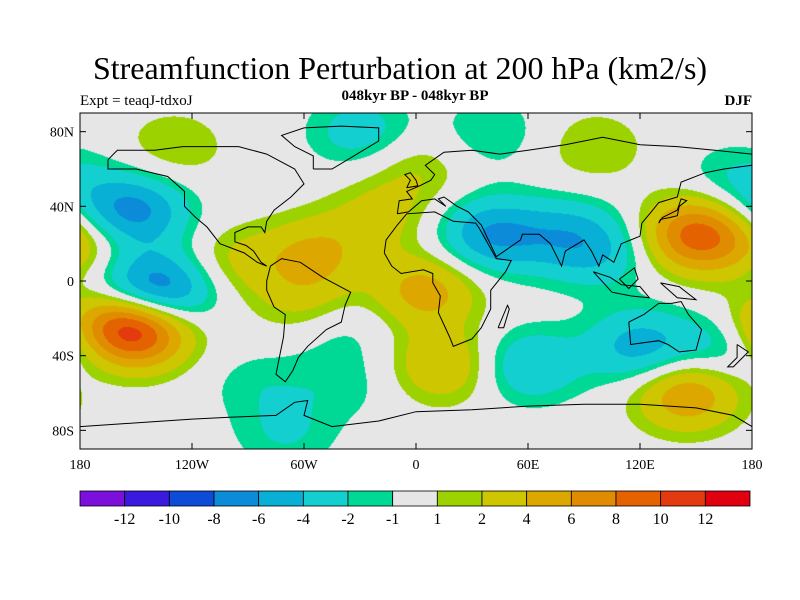 This screenshot has width=800, height=600. Describe the element at coordinates (411, 180) in the screenshot. I see `coastline-uk` at that location.